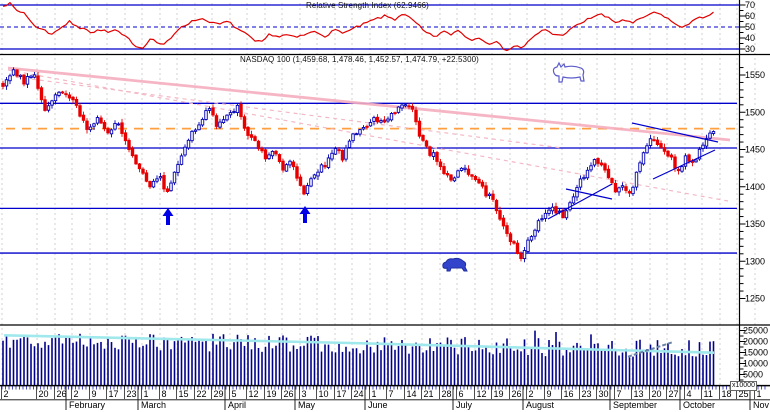 The width and height of the screenshot is (770, 412). I want to click on axis-label: April, so click(237, 405).